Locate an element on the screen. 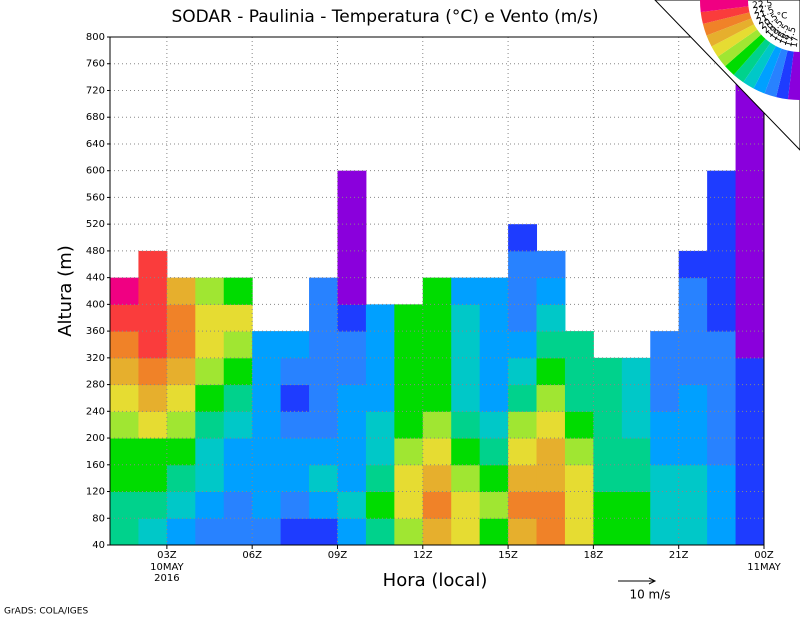 The width and height of the screenshot is (800, 622). colorbar-label: 22 is located at coordinates (759, 10).